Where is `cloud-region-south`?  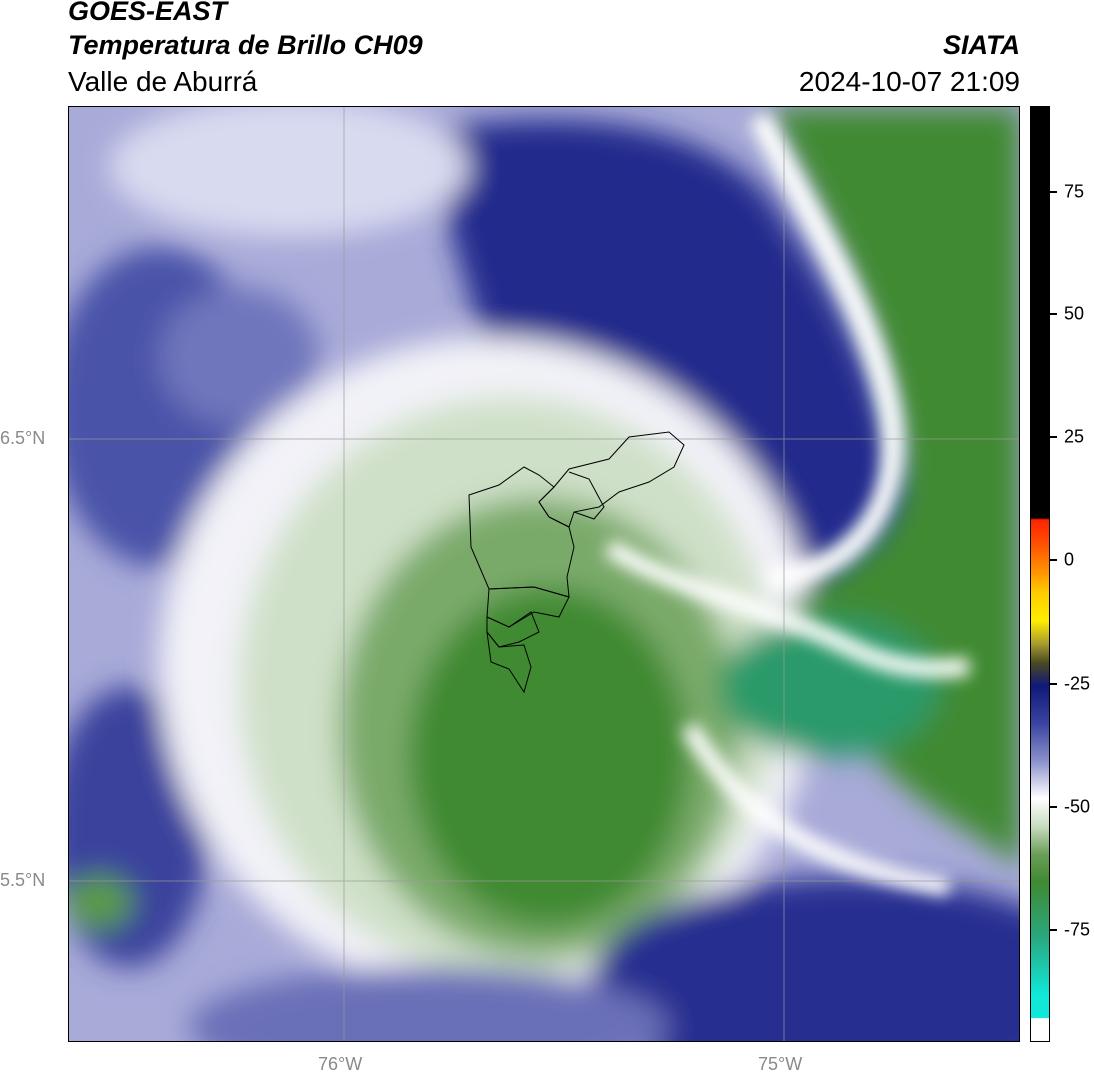
cloud-region-south is located at coordinates (804, 959).